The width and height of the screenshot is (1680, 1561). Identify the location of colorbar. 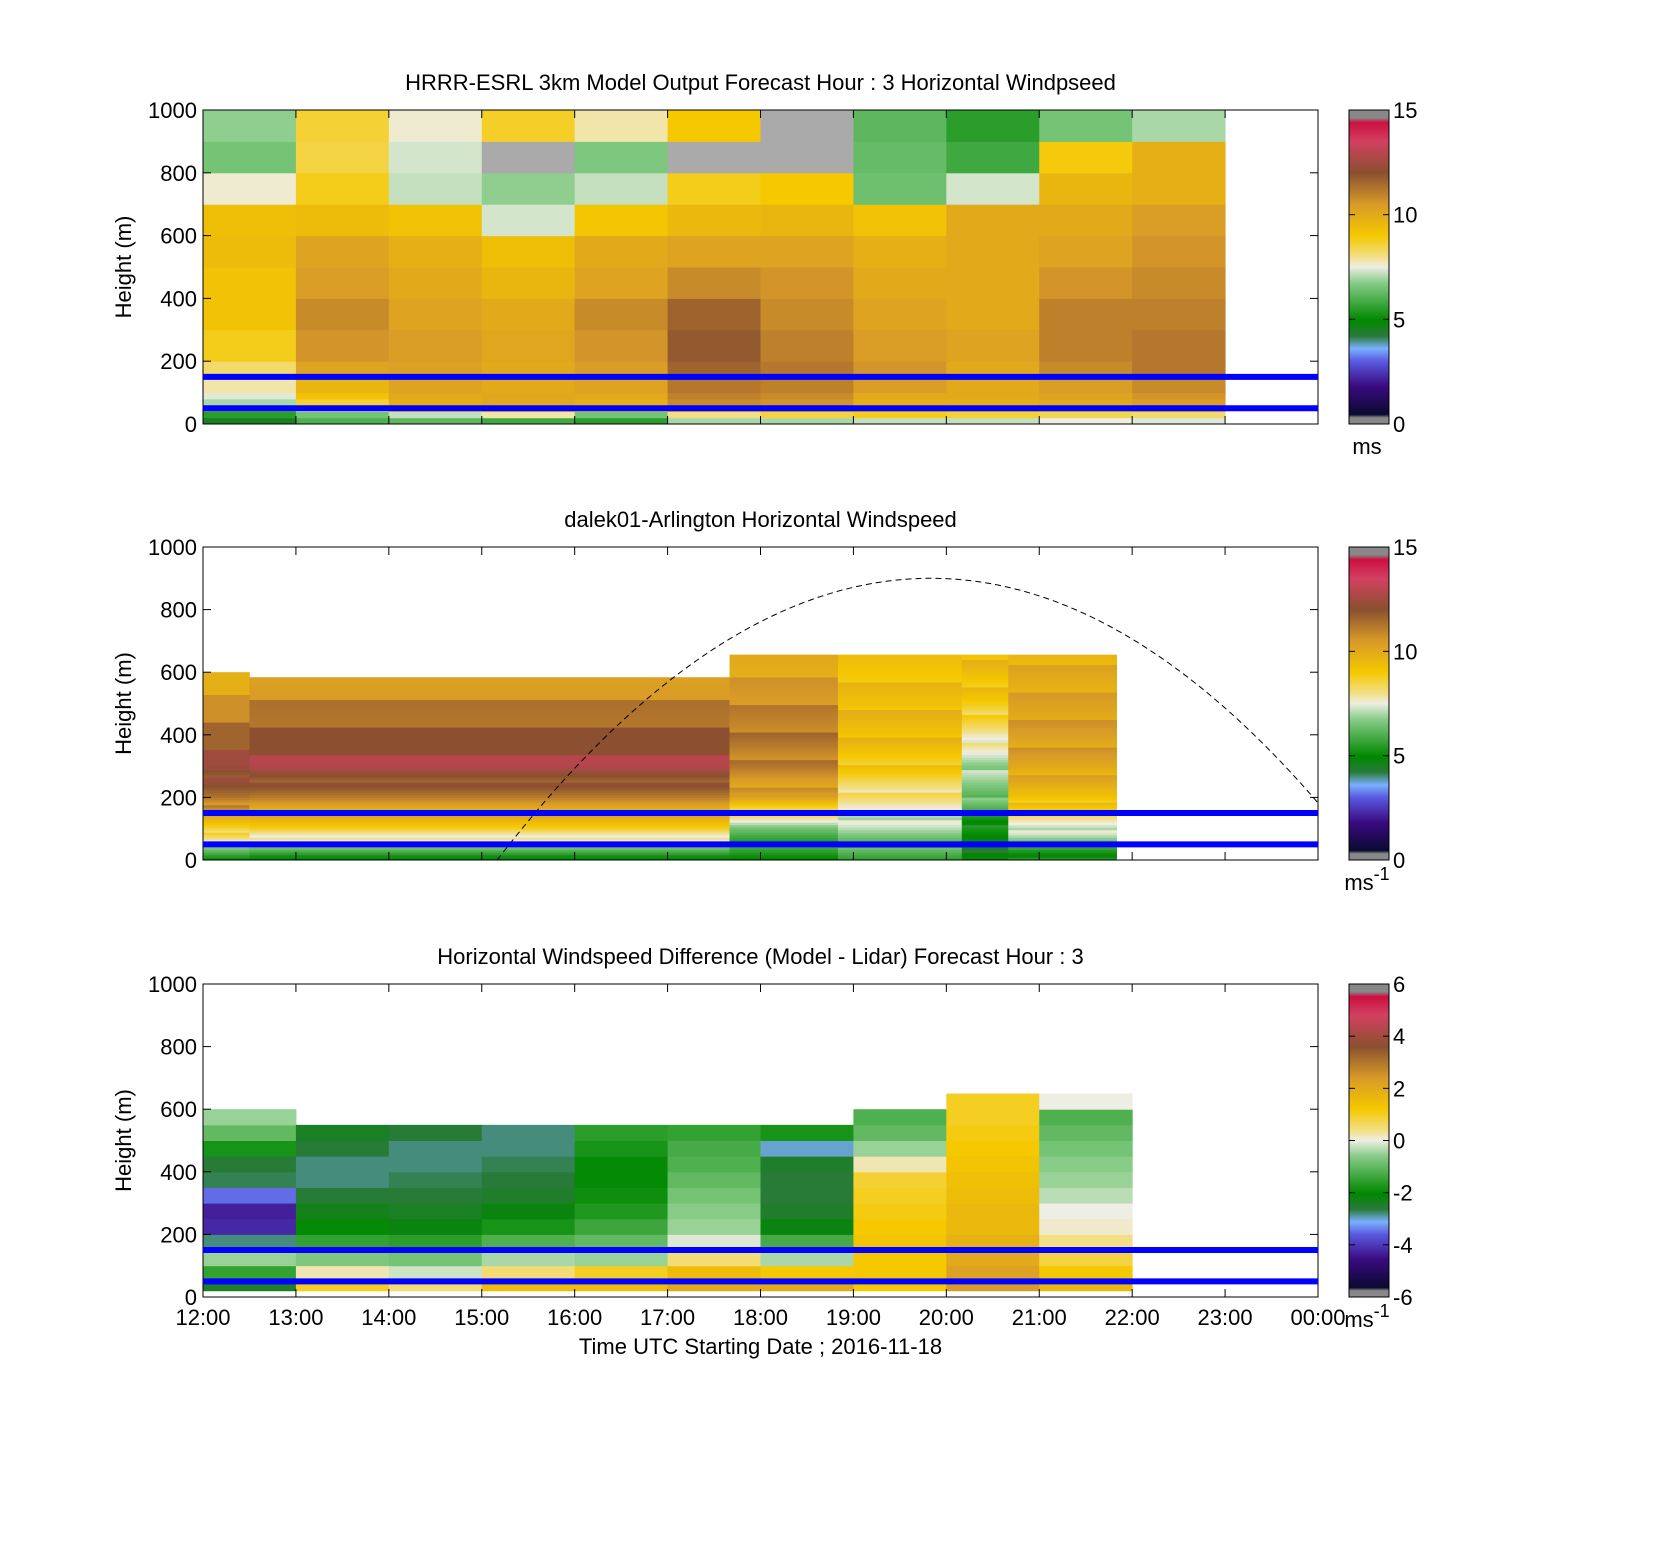
(1369, 1140).